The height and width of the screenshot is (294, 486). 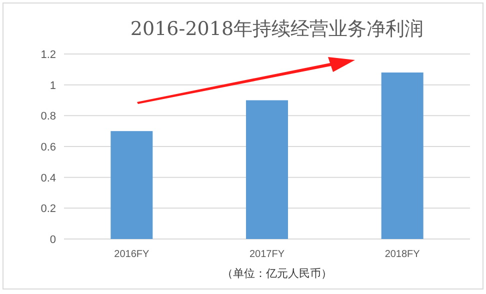 I want to click on y-tick-label: 1, so click(x=53, y=86).